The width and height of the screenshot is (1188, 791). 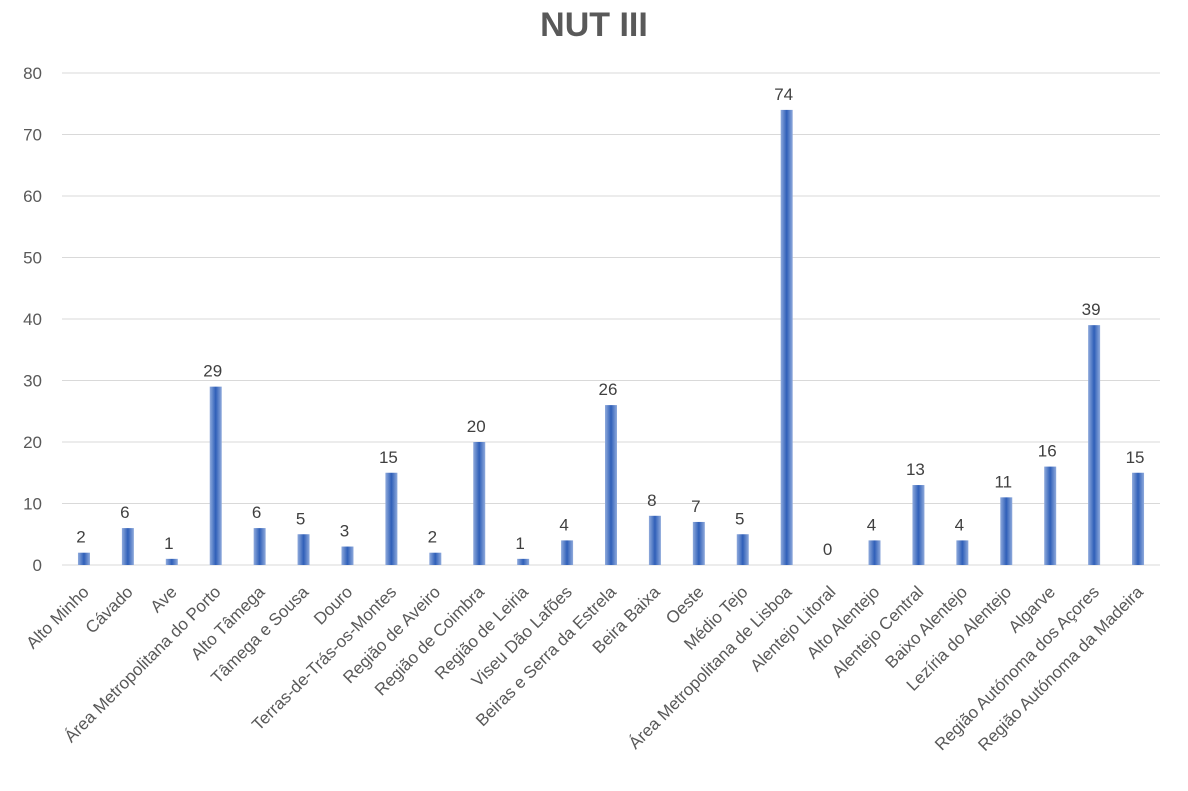 I want to click on data-label: 7, so click(x=695, y=506).